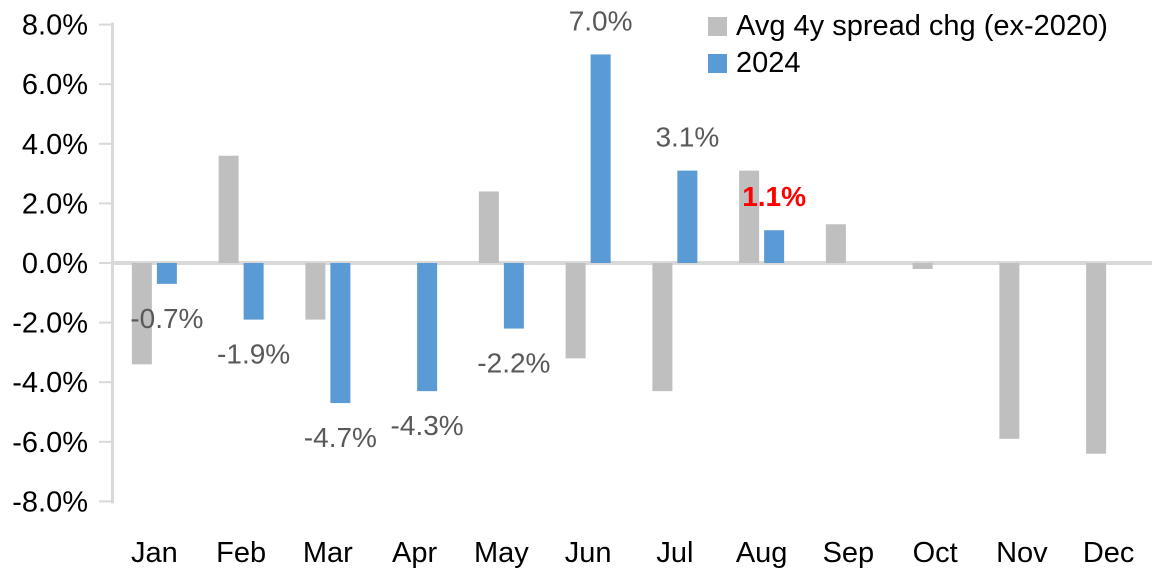 This screenshot has height=570, width=1152. I want to click on y-axis-label: 2.0%, so click(55, 204).